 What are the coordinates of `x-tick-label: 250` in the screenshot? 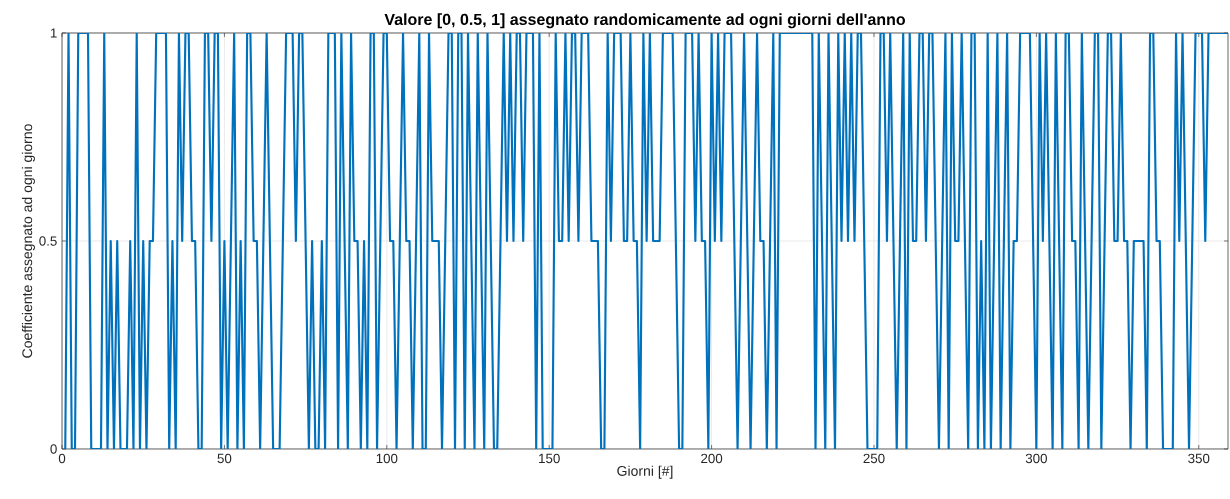 It's located at (874, 458).